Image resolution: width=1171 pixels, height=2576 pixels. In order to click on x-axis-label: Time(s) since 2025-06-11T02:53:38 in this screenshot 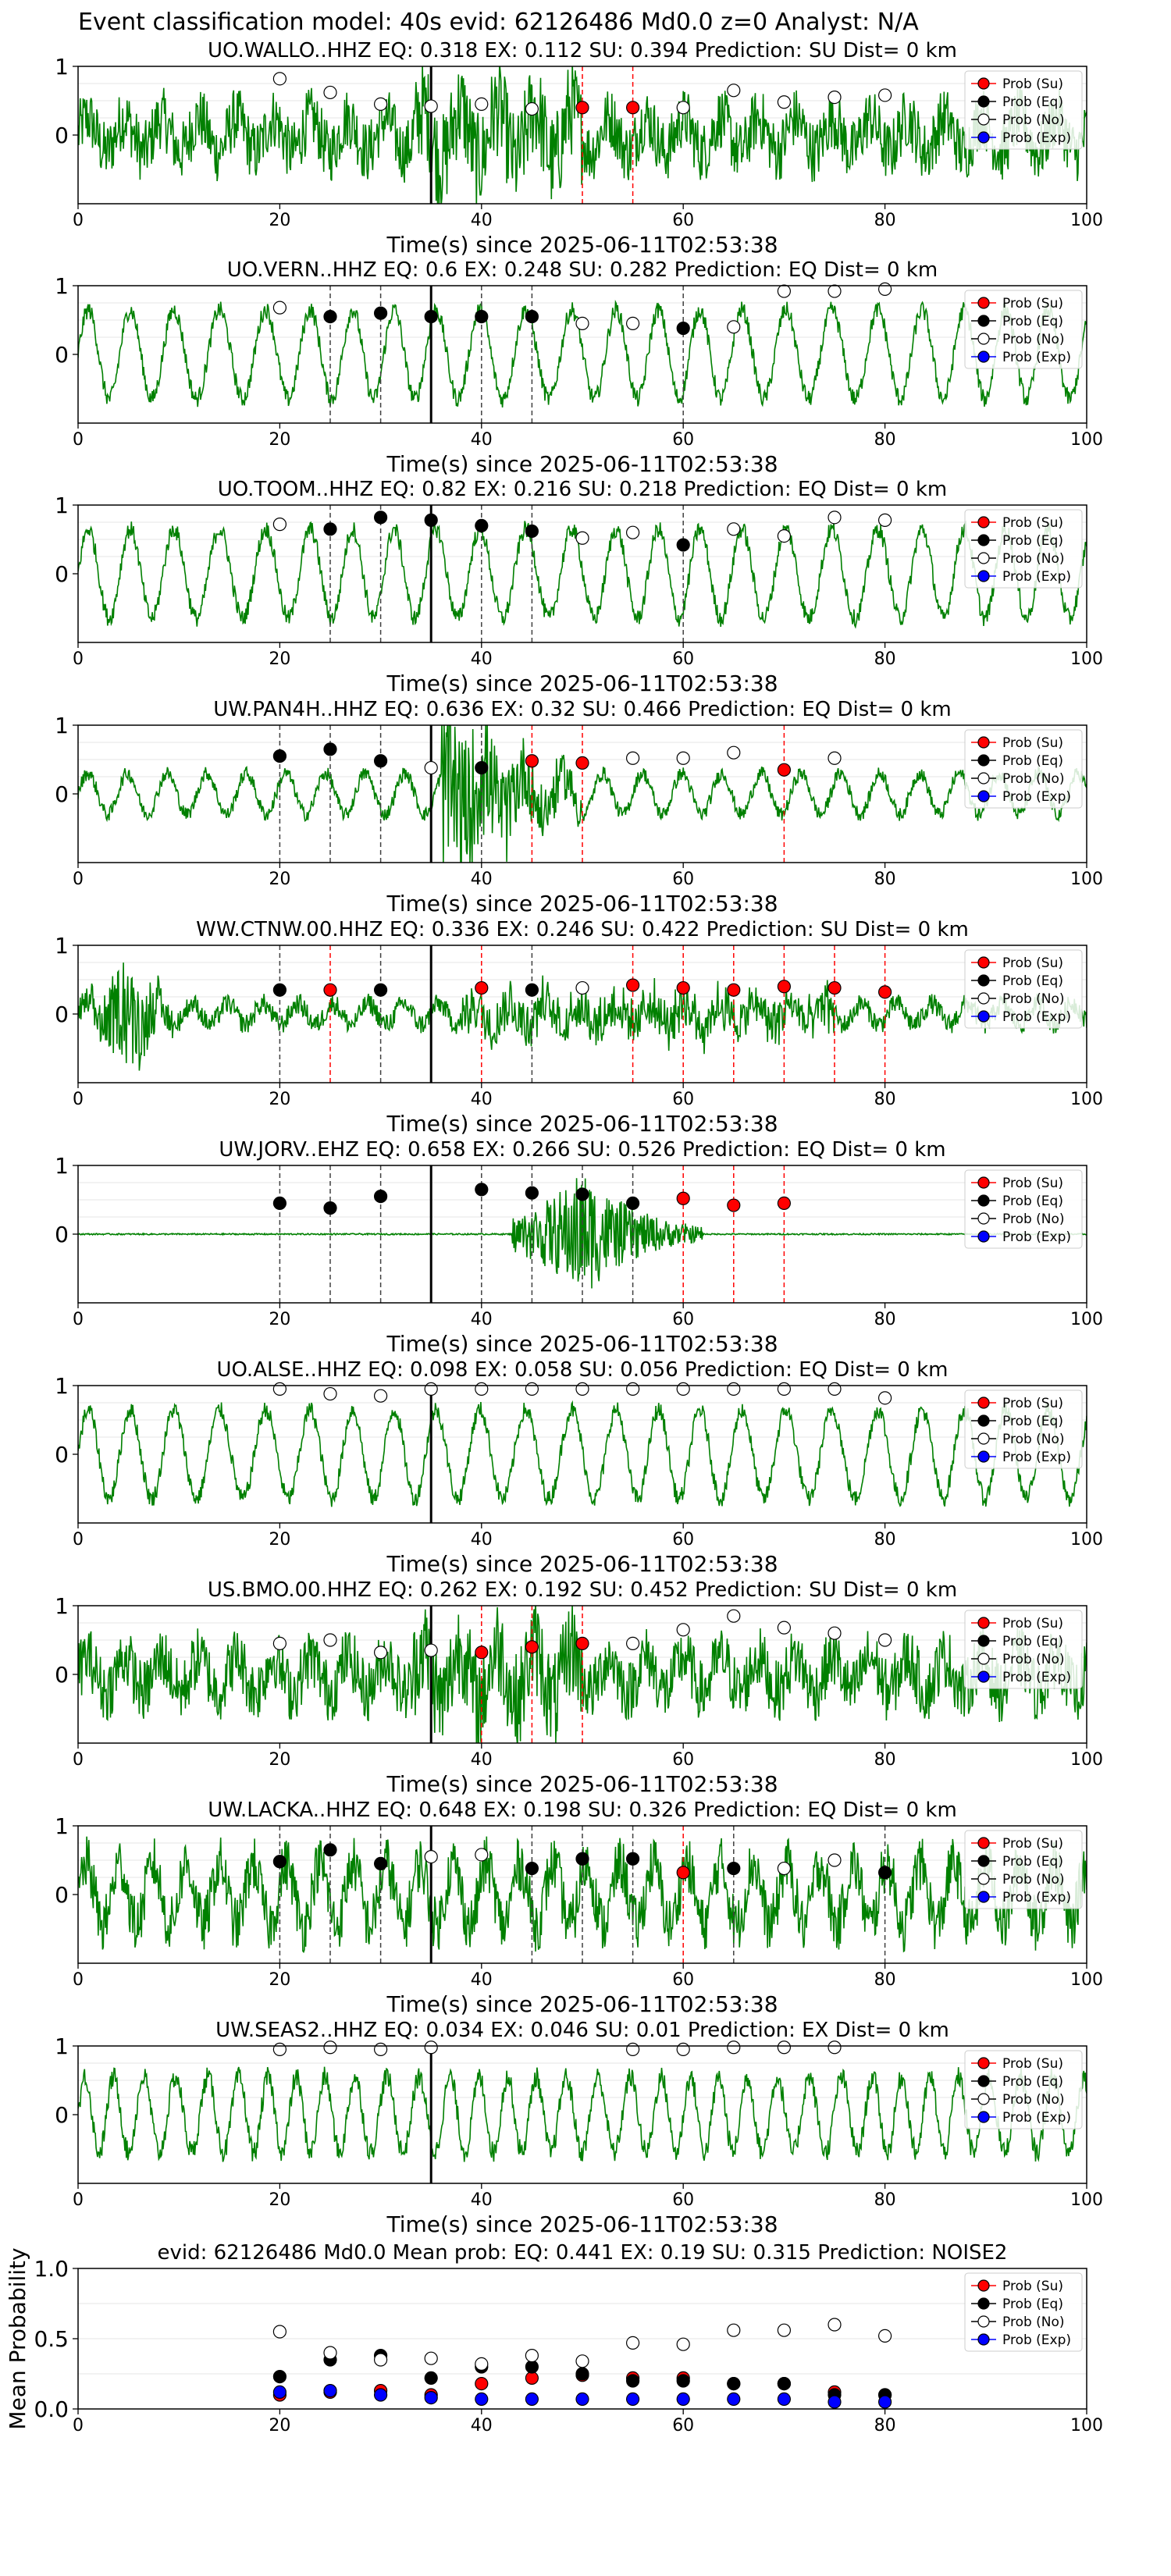, I will do `click(582, 903)`.